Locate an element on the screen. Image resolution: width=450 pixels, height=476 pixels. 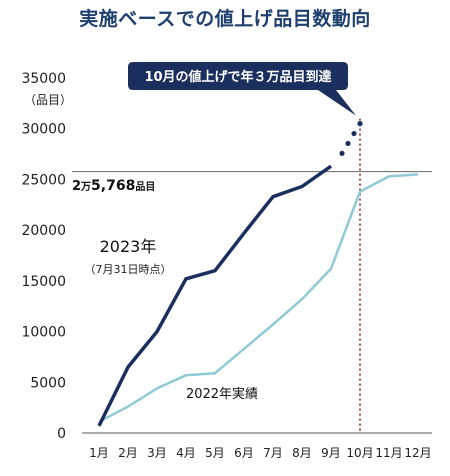
projection-dots is located at coordinates (351, 138).